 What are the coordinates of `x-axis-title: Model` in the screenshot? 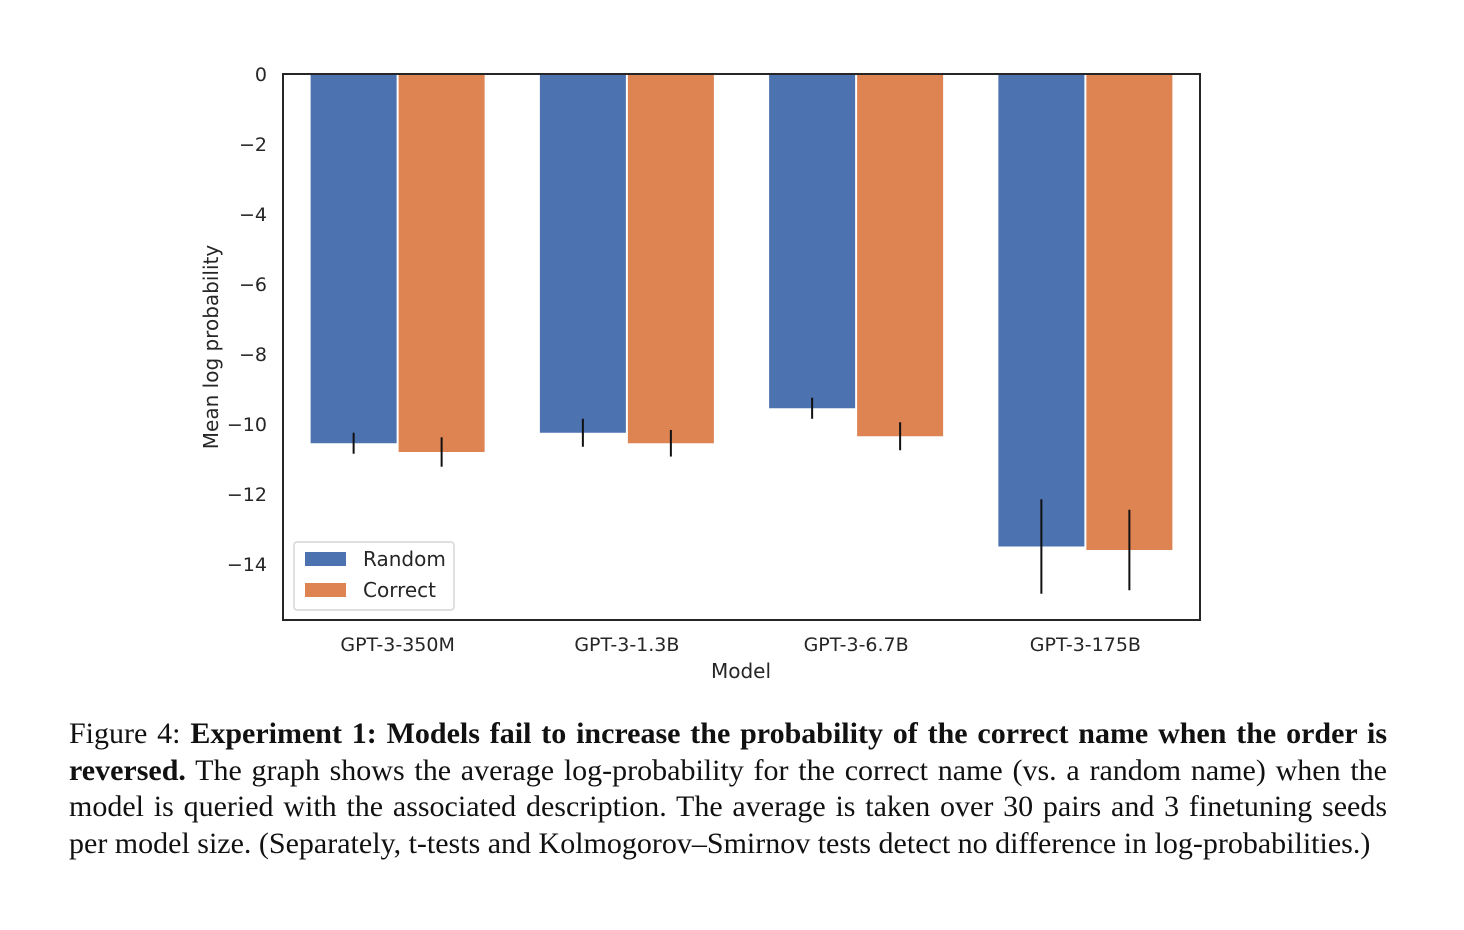 It's located at (741, 671).